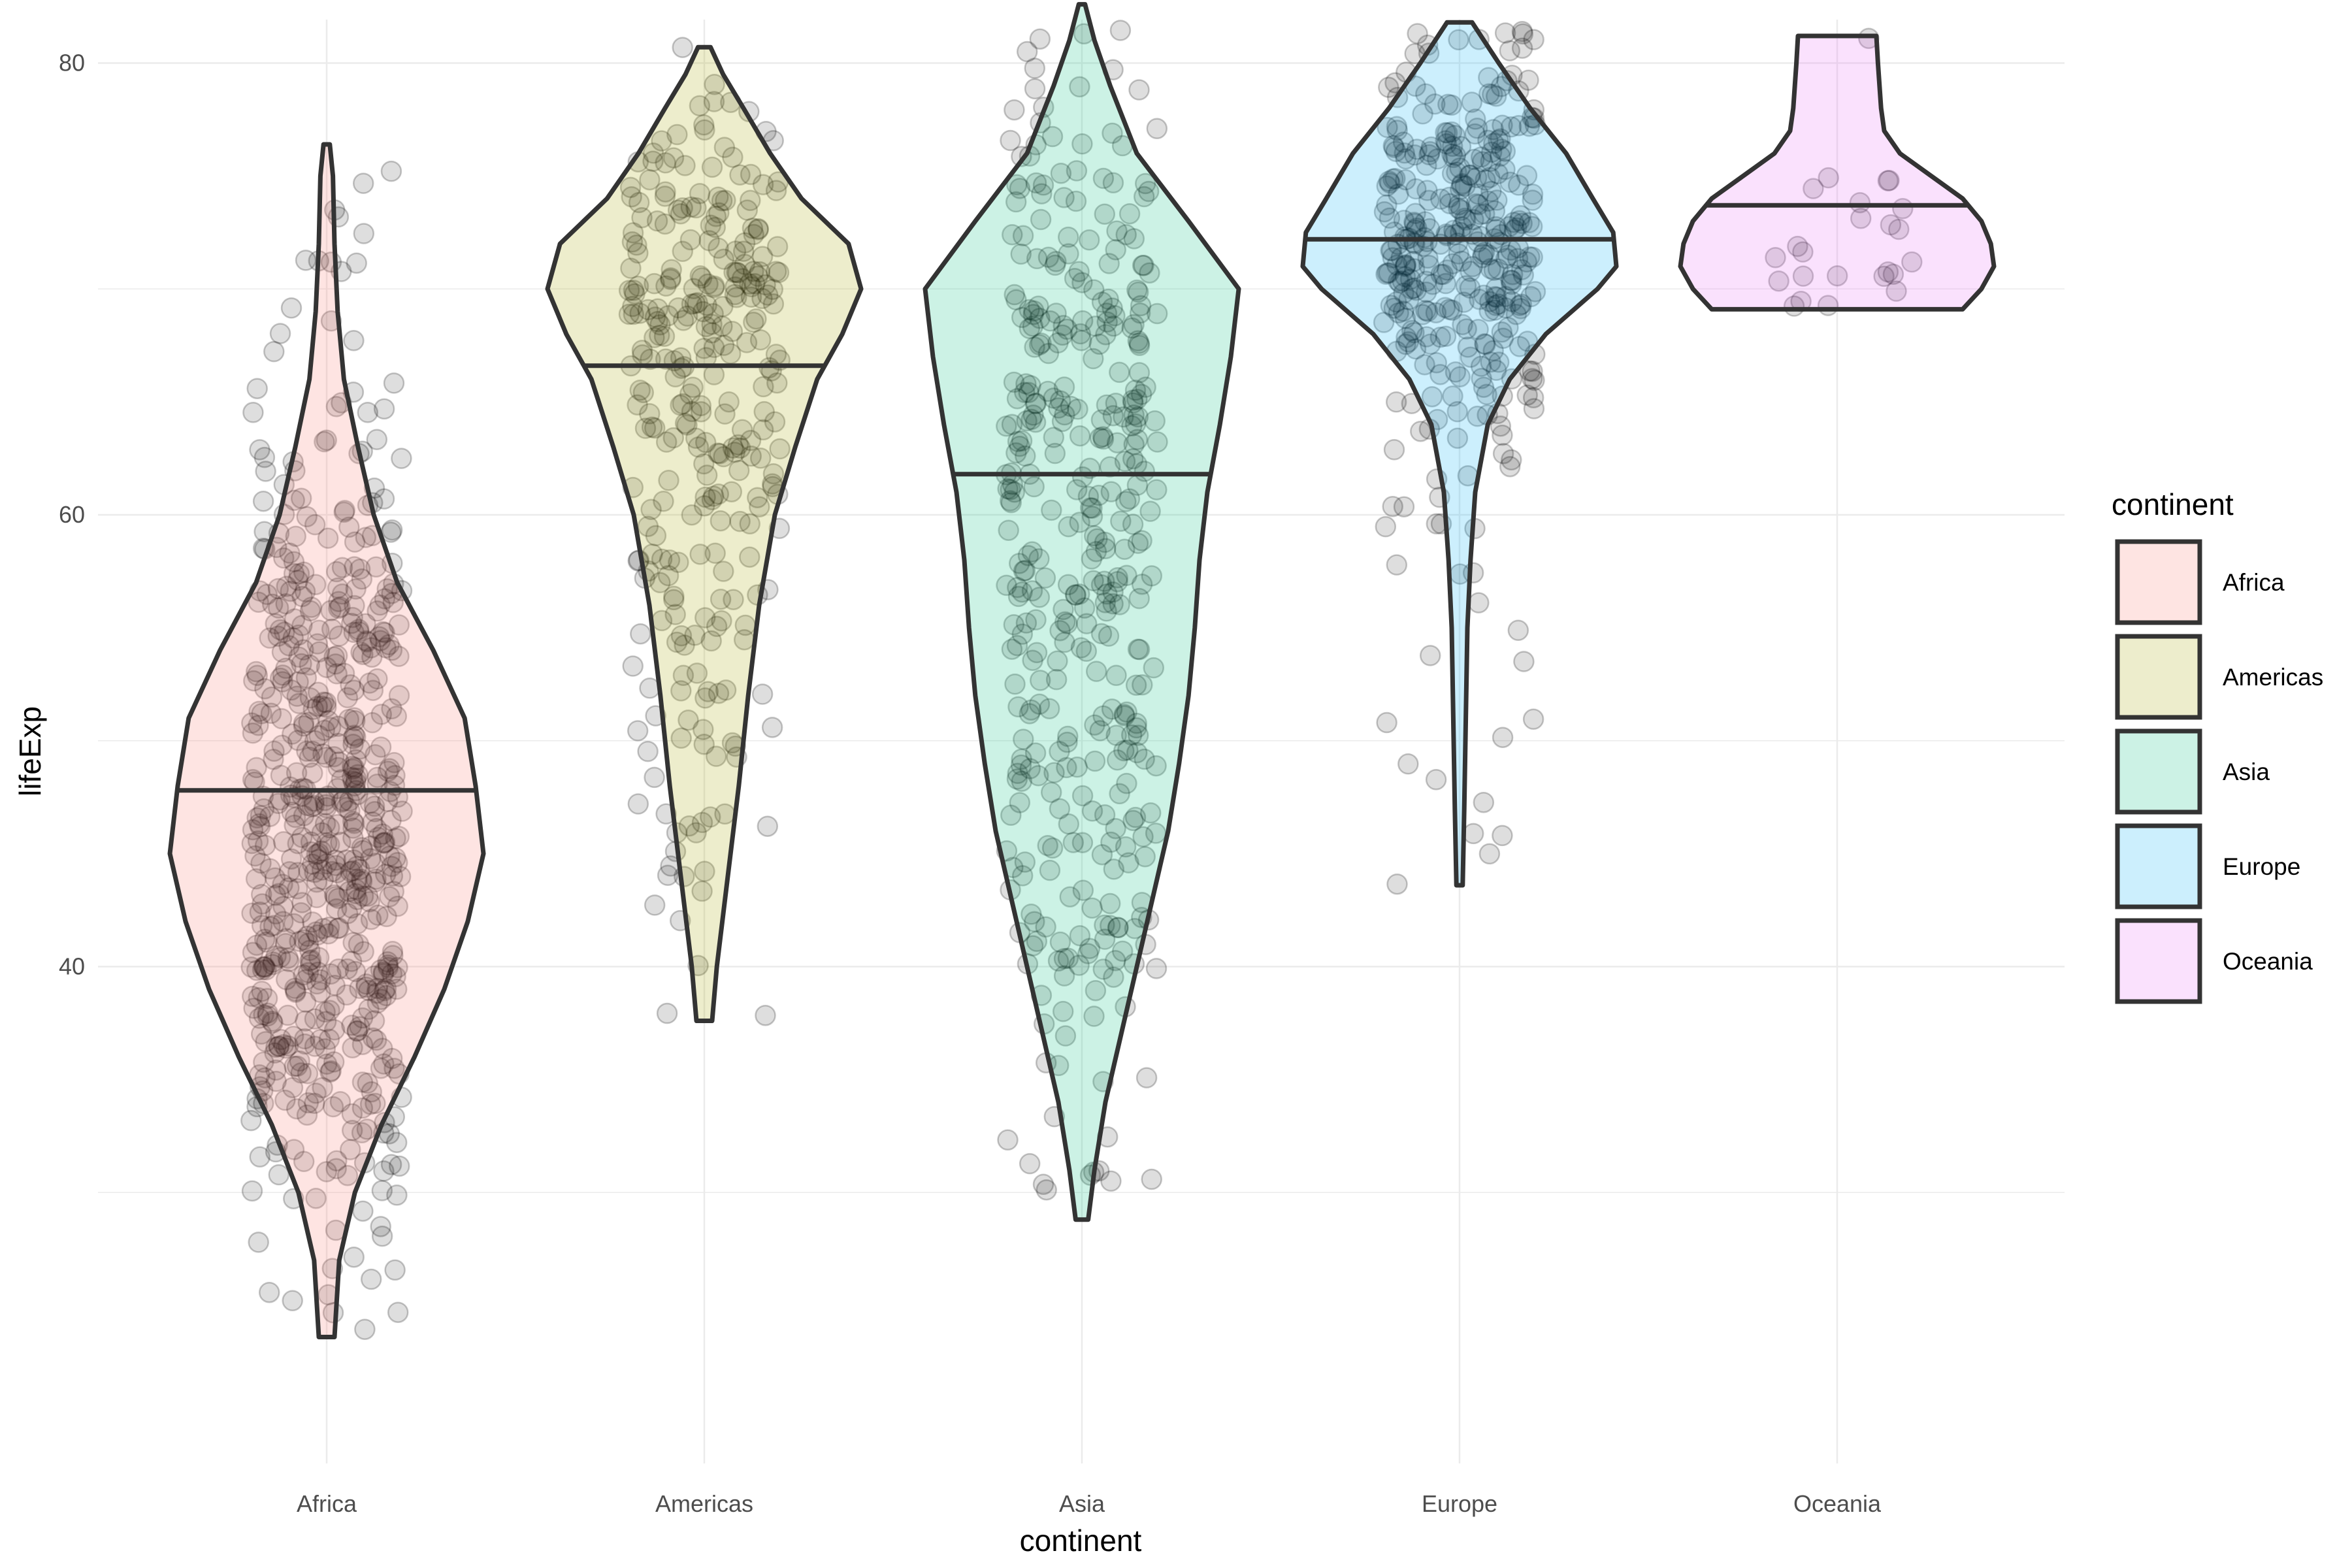 This screenshot has width=2352, height=1568. Describe the element at coordinates (2261, 866) in the screenshot. I see `legend-label-europe: Europe` at that location.